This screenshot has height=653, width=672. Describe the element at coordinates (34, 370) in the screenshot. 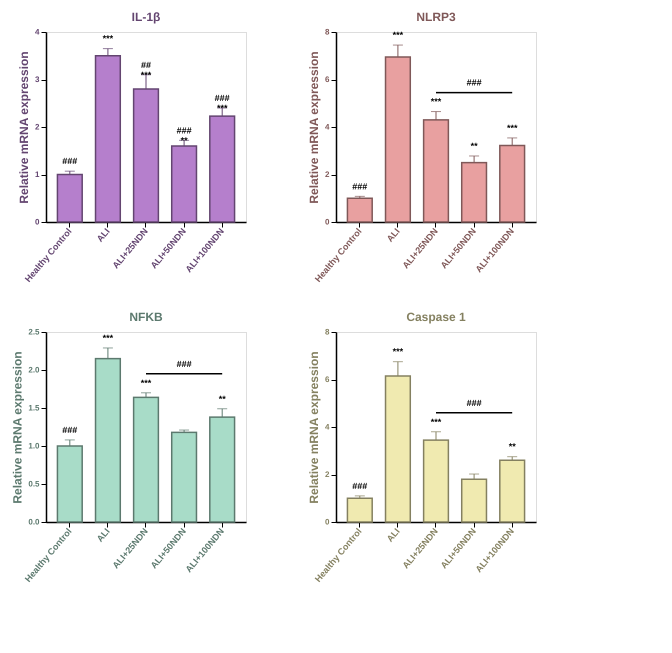

I see `y-tick-label: 2.0` at that location.